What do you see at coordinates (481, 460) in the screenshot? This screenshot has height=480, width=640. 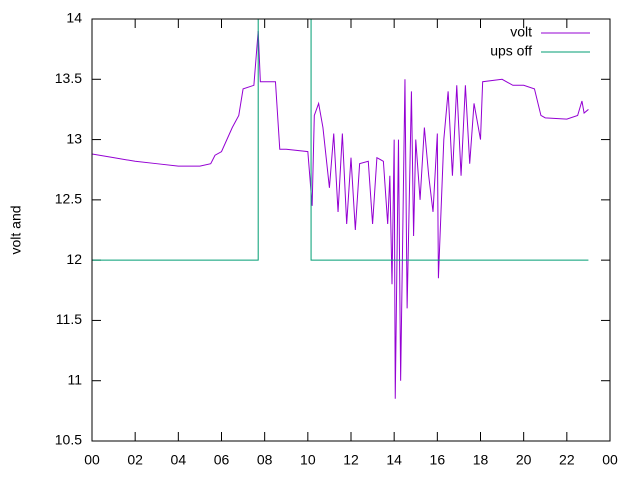 I see `x-tick-label: 18` at bounding box center [481, 460].